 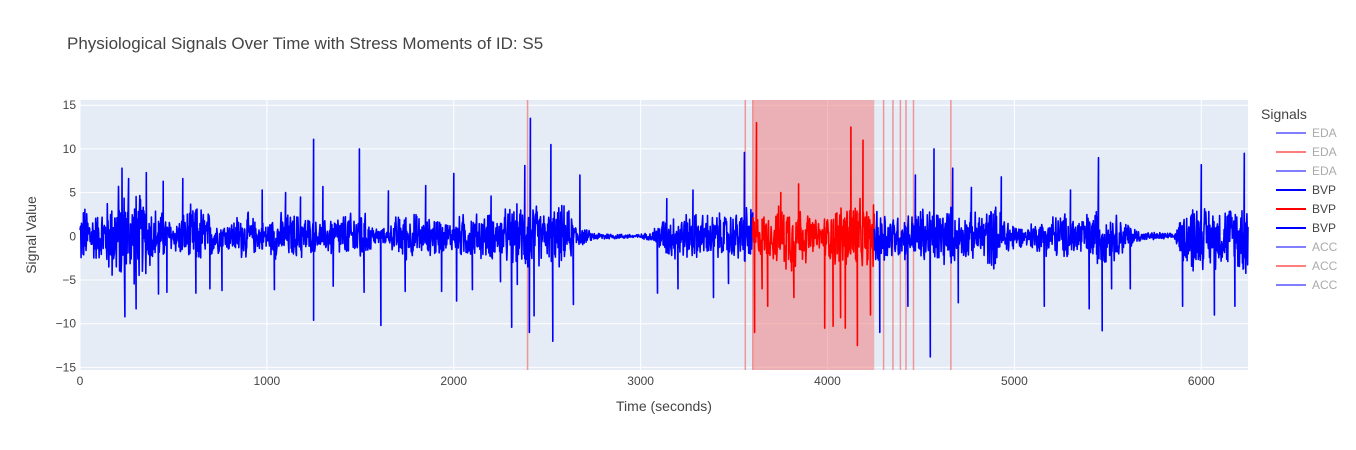 I want to click on y-tick-label: 0, so click(x=72, y=236).